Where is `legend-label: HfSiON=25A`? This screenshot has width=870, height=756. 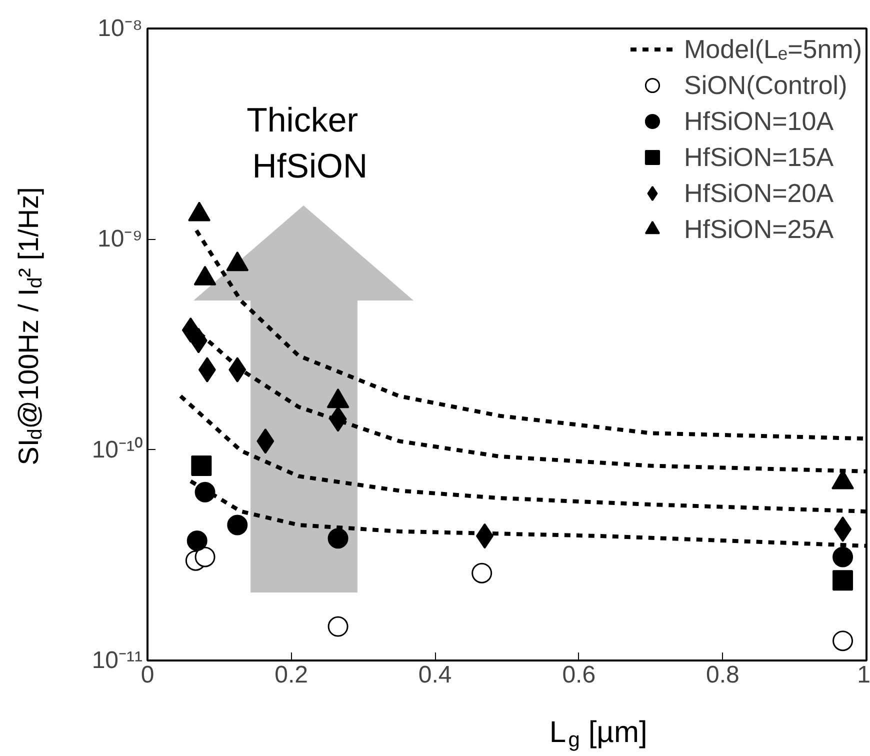 legend-label: HfSiON=25A is located at coordinates (759, 229).